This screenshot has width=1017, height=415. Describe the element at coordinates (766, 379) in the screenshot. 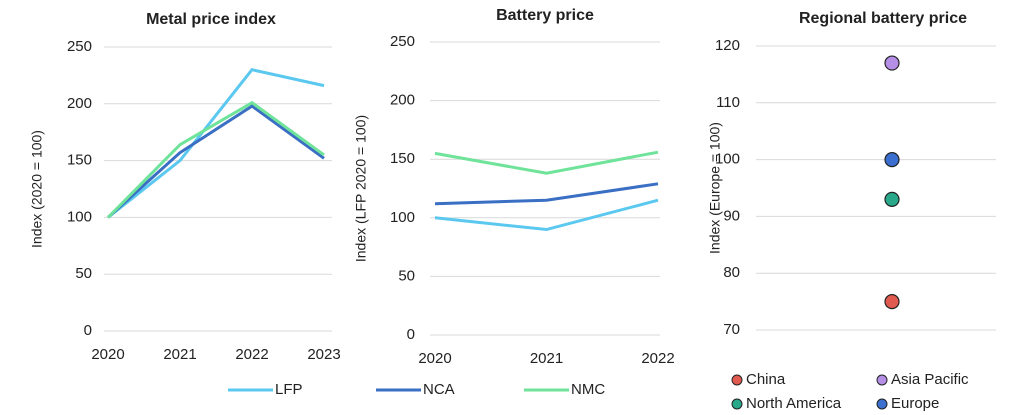

I see `legend-label: China` at that location.